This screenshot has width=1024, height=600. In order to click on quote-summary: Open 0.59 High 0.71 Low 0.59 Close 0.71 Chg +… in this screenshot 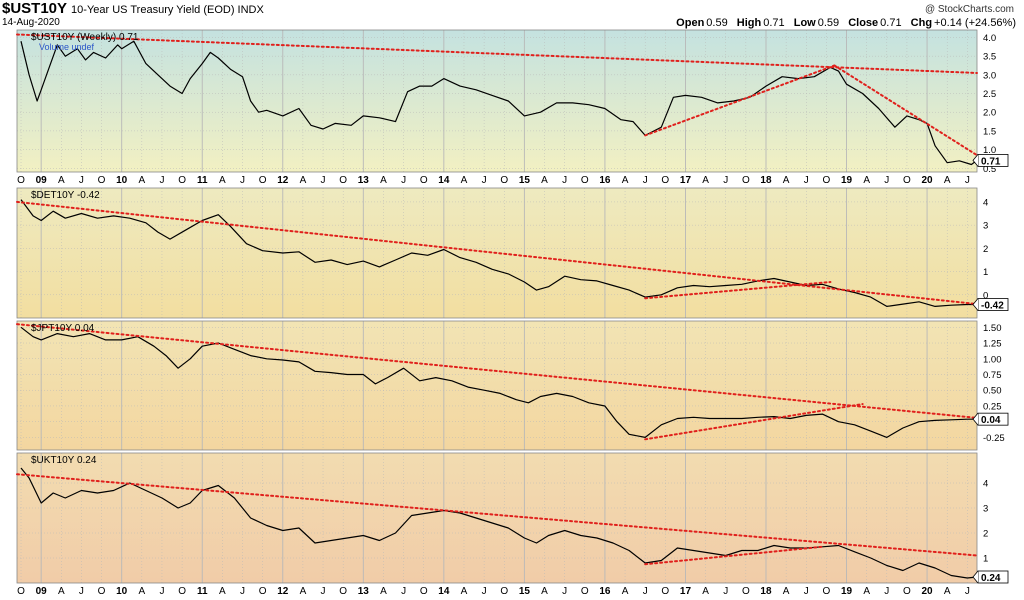, I will do `click(843, 23)`.